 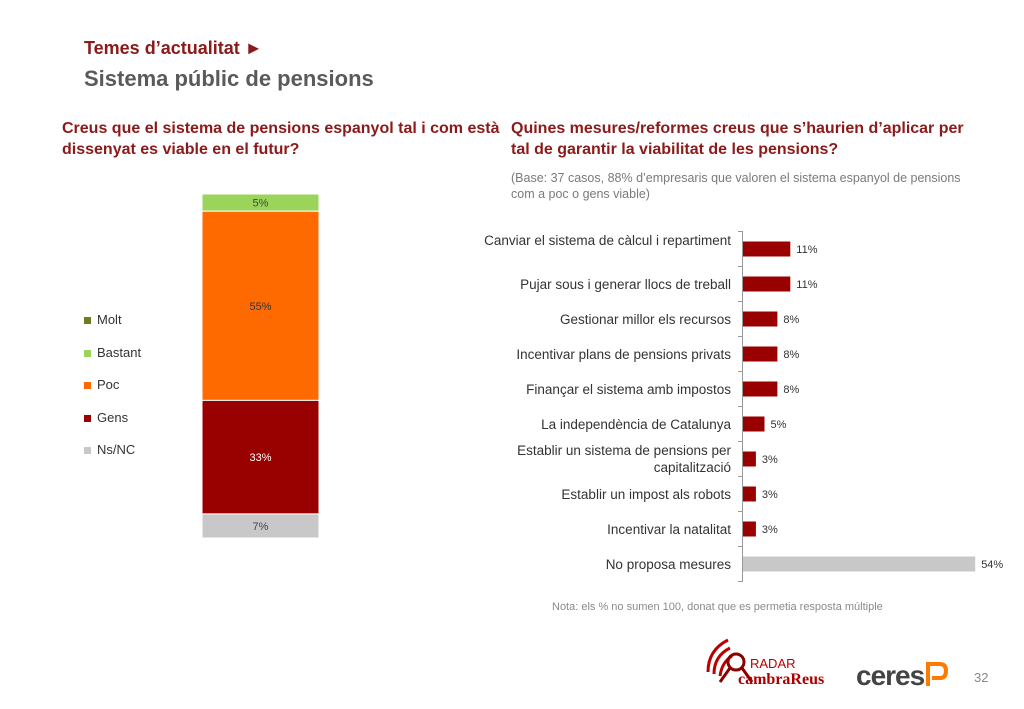 I want to click on stack-segment-poc, so click(x=260, y=305).